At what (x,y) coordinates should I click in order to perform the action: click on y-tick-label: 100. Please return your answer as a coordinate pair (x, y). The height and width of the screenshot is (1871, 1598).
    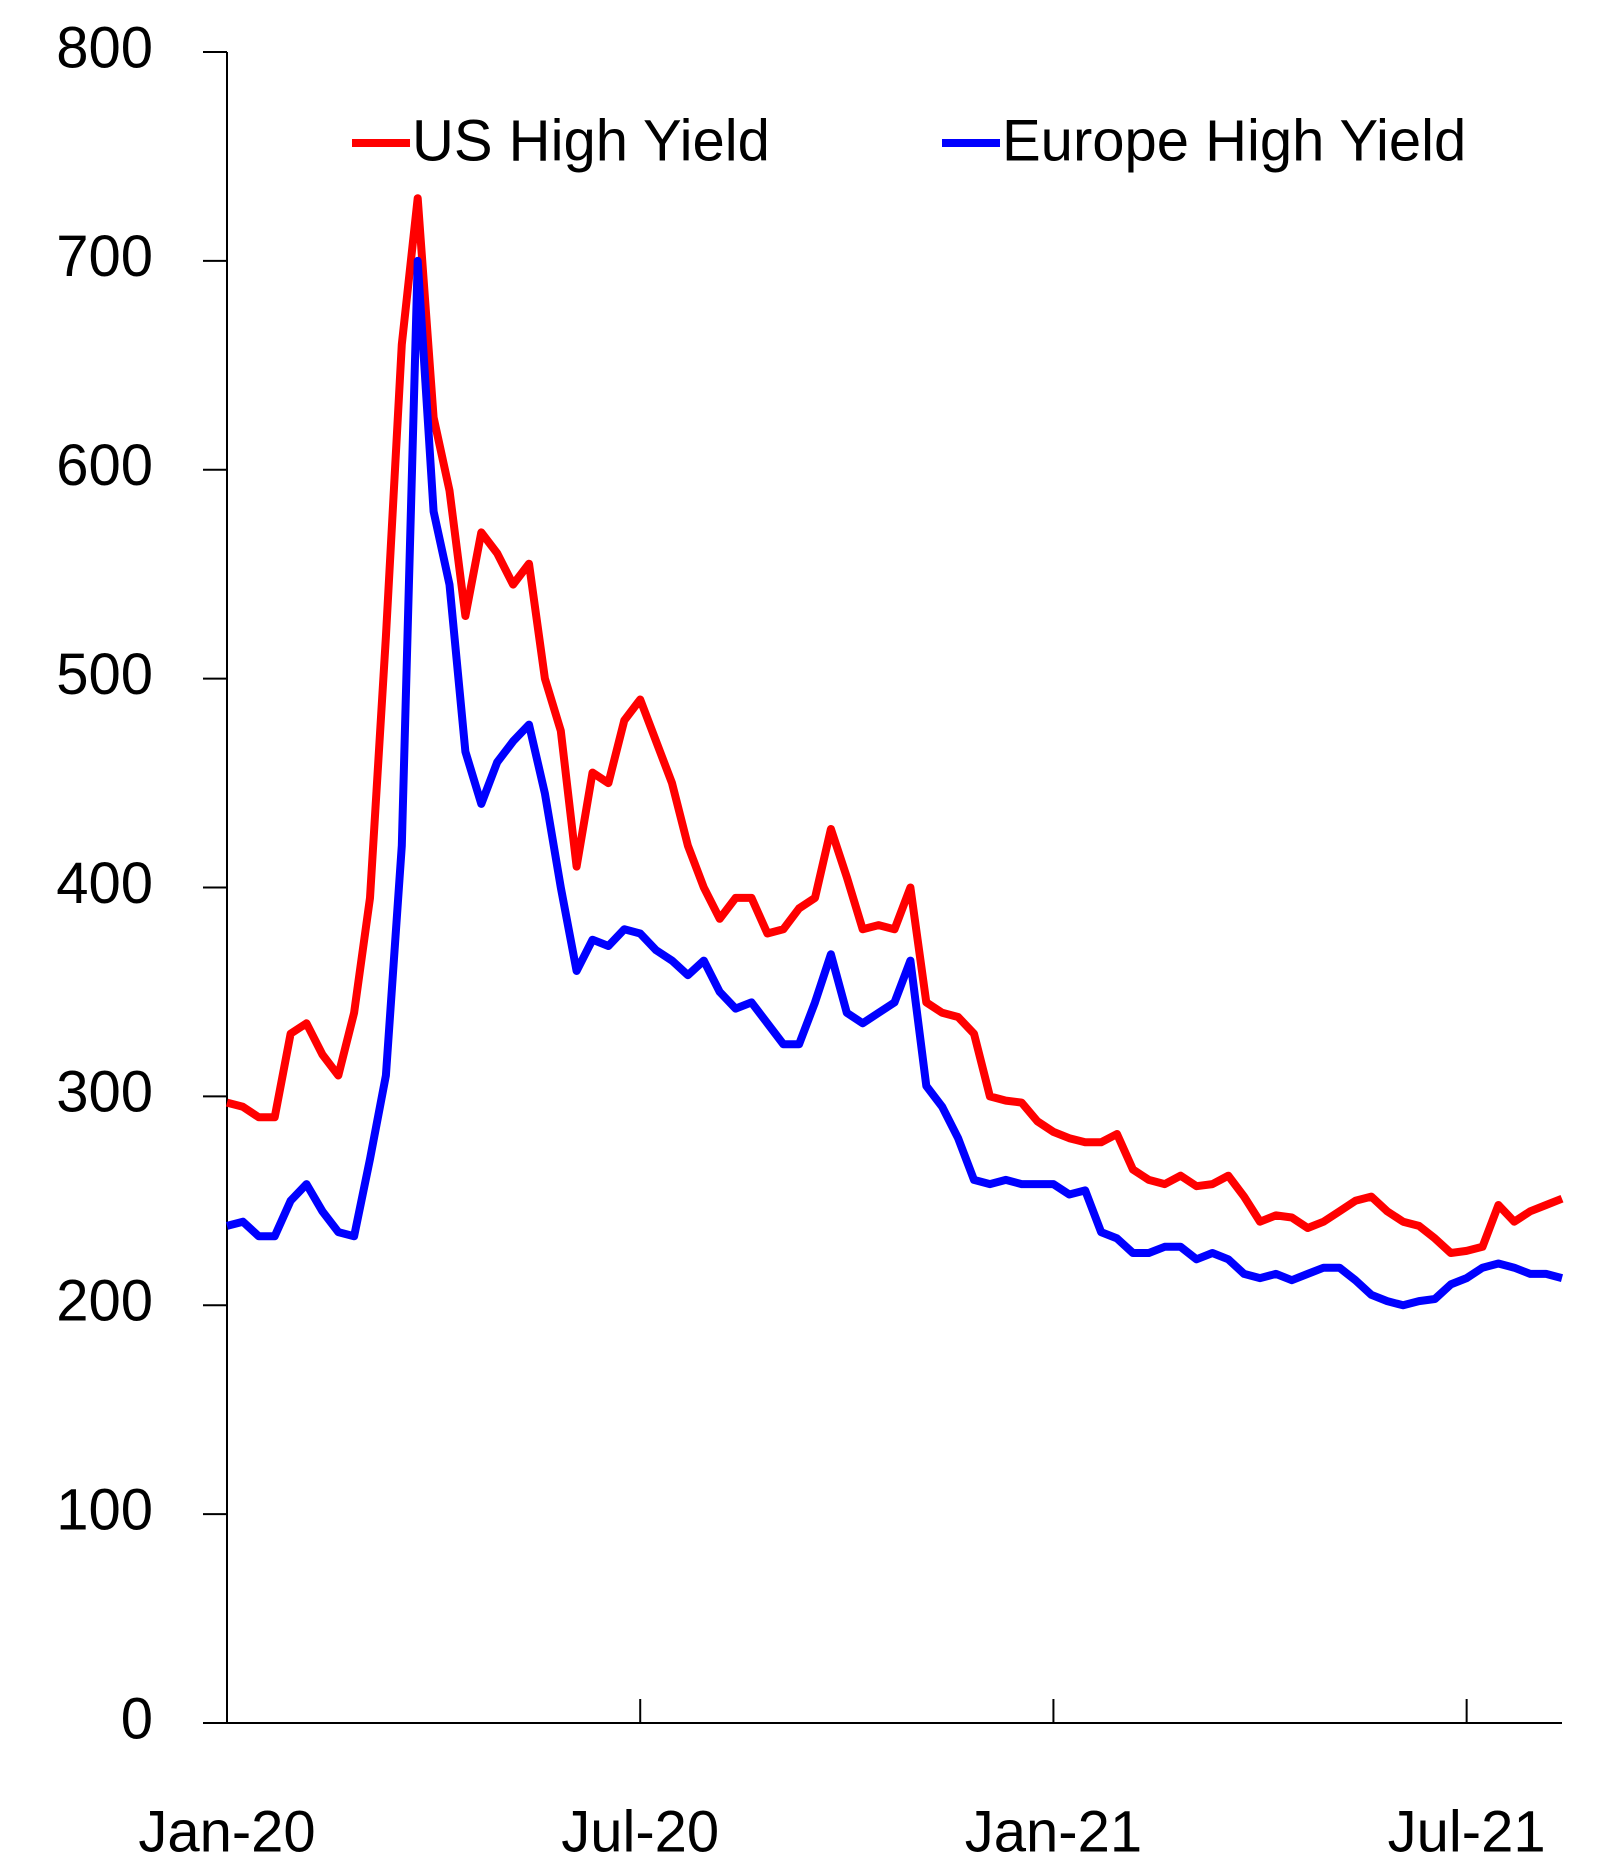
    Looking at the image, I should click on (104, 1509).